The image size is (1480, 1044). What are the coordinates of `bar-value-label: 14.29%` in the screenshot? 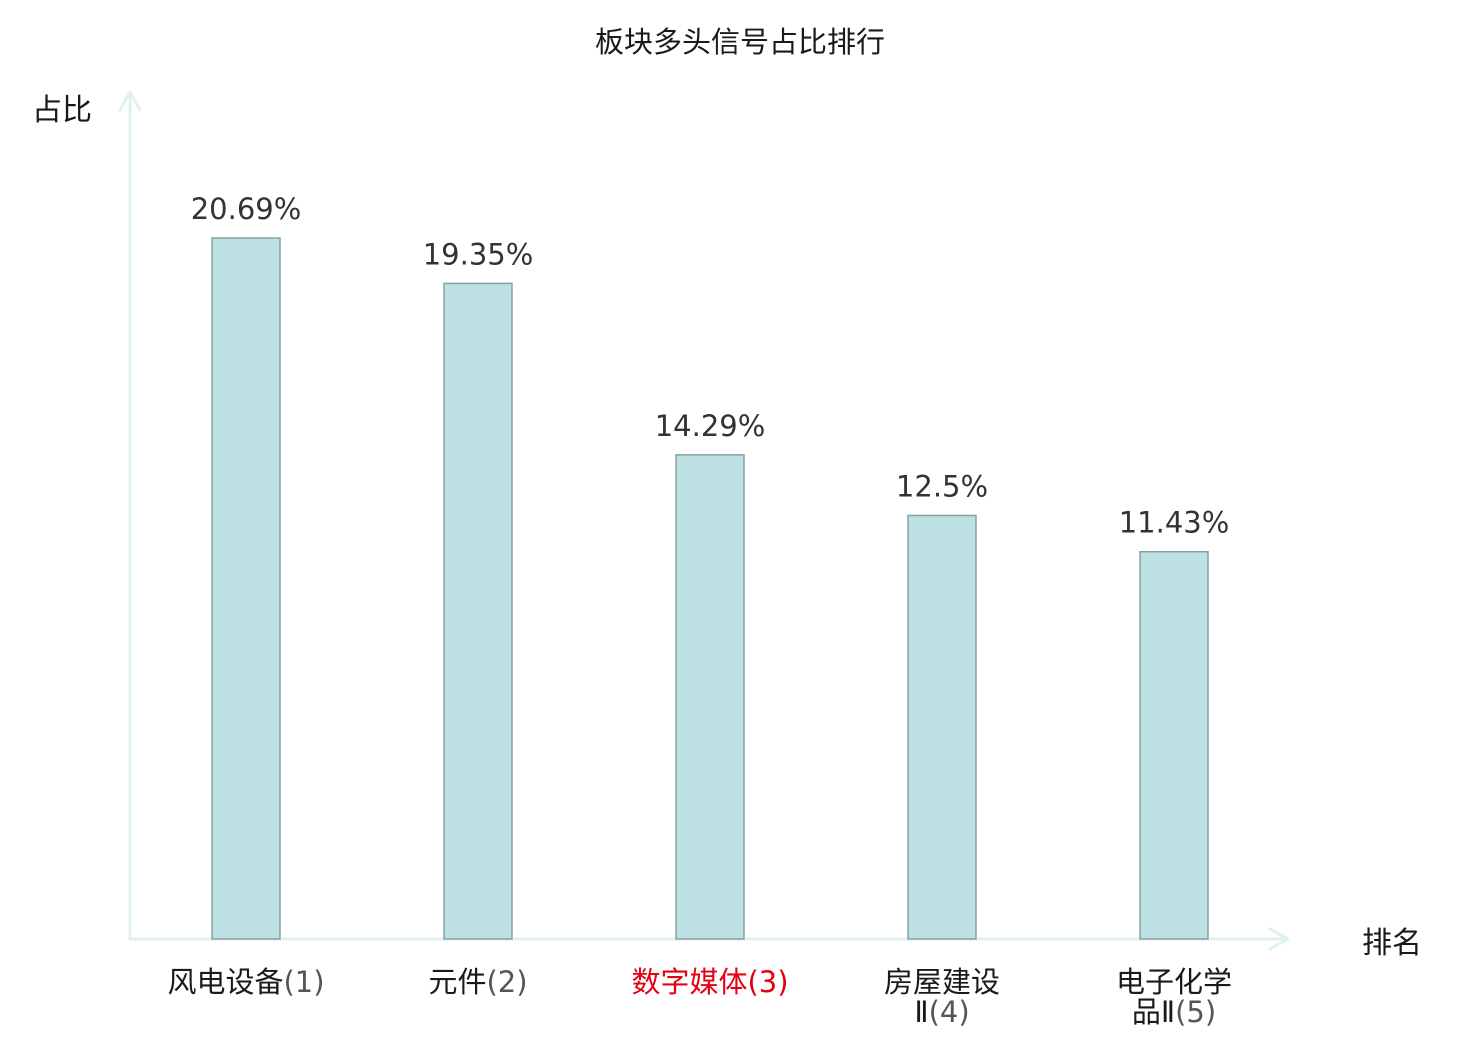 It's located at (710, 426).